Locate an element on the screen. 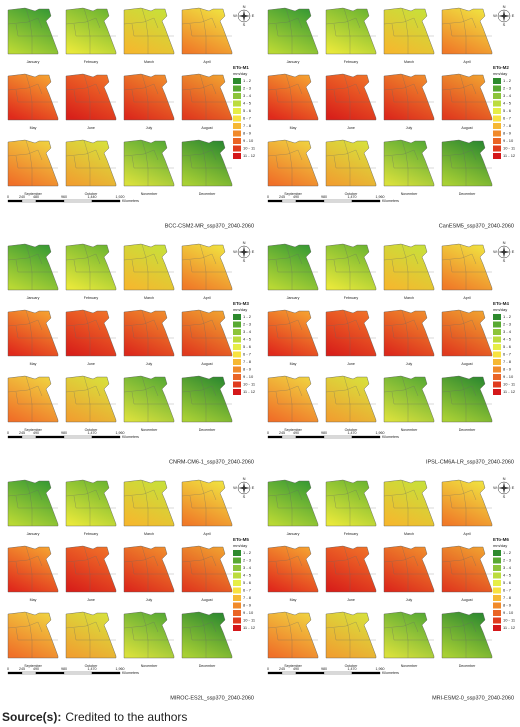  source-text: Credited to the authors is located at coordinates (126, 717).